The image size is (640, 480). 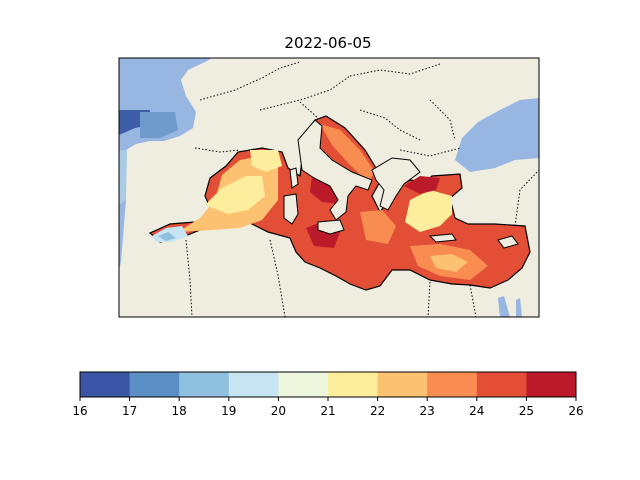 What do you see at coordinates (449, 263) in the screenshot?
I see `levant-pale` at bounding box center [449, 263].